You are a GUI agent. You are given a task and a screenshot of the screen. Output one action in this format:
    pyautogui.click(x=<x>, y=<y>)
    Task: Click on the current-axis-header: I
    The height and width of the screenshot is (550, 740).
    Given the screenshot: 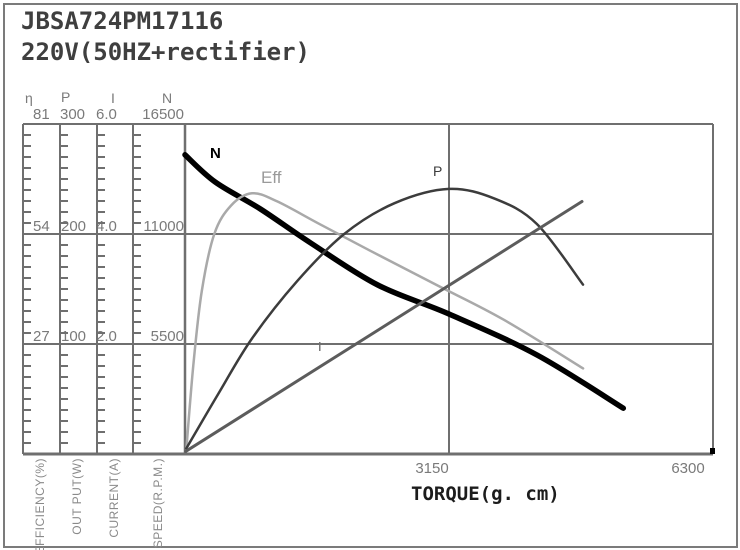 What is the action you would take?
    pyautogui.click(x=113, y=98)
    